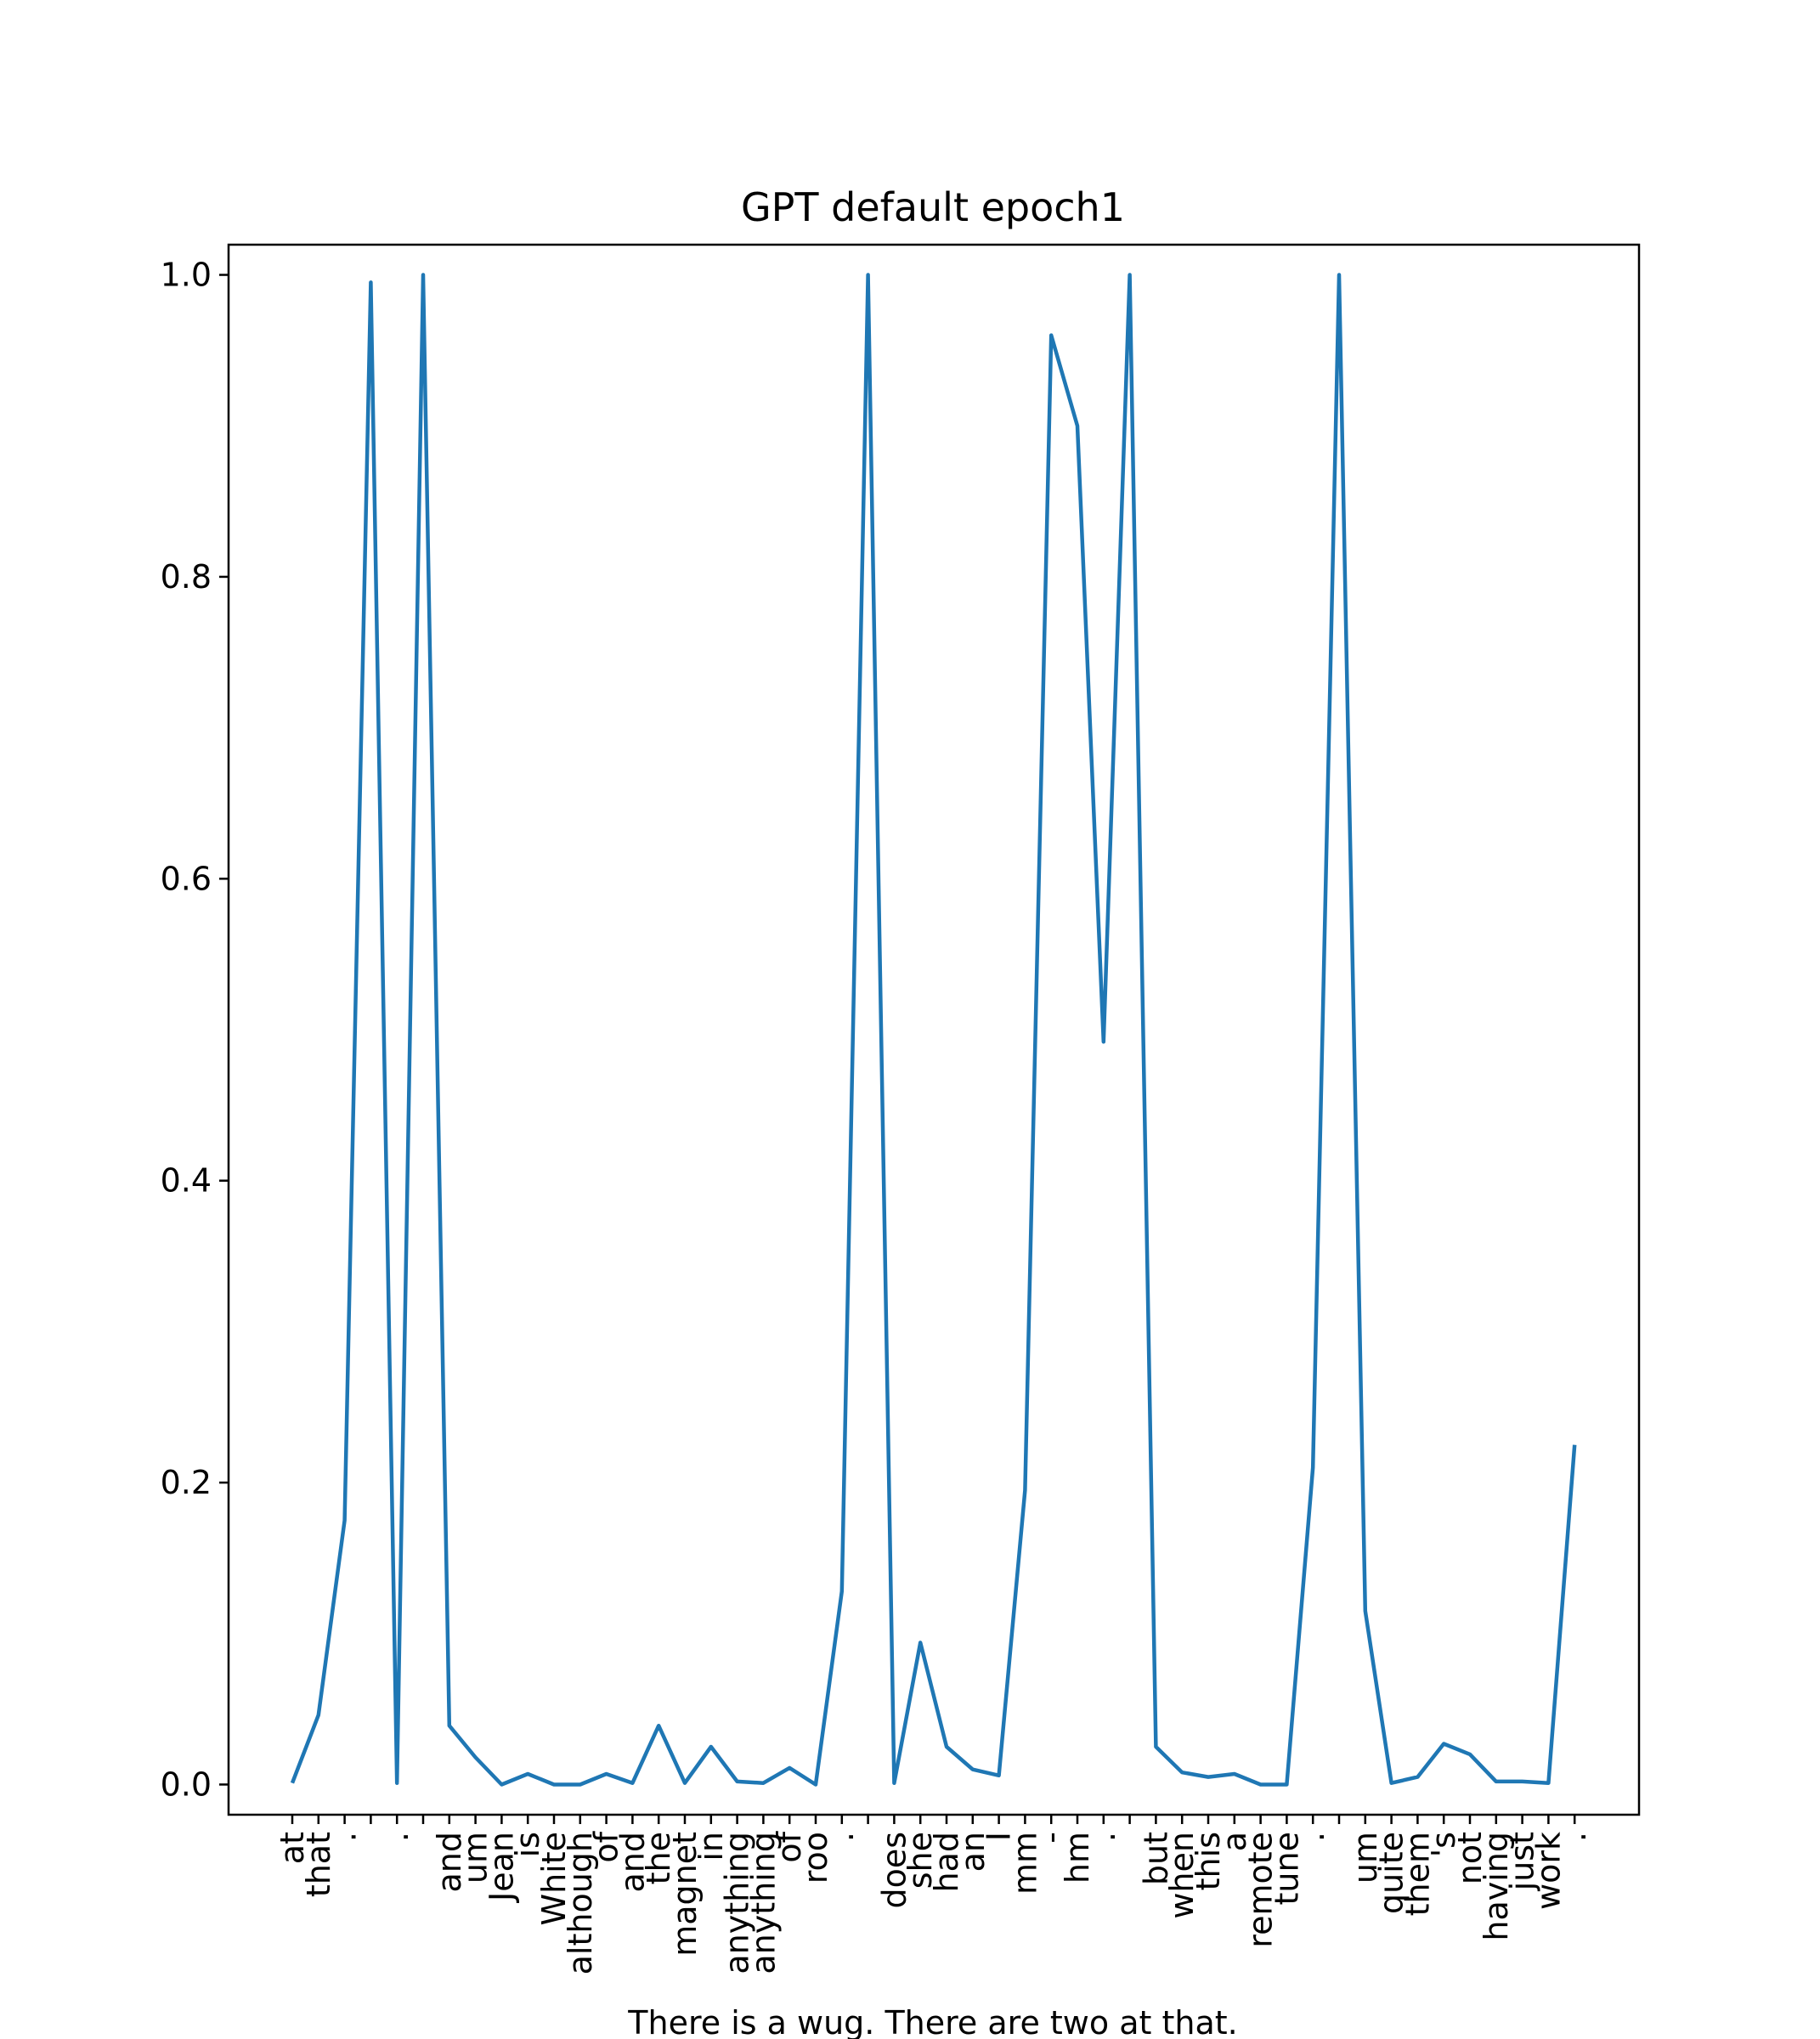 This screenshot has width=1820, height=2039. Describe the element at coordinates (1261, 1890) in the screenshot. I see `x-tick-label: remote` at that location.